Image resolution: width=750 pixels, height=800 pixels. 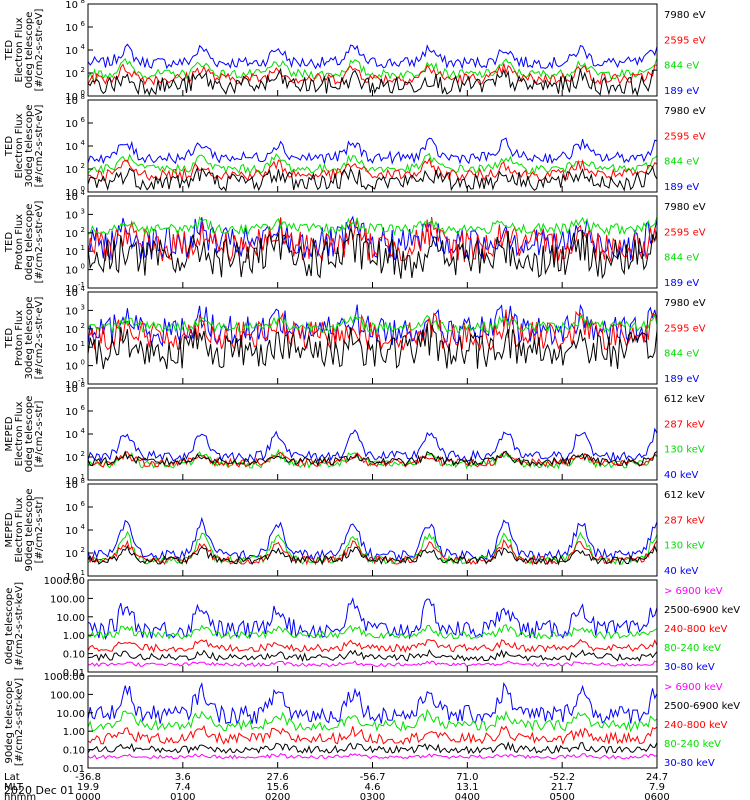 What do you see at coordinates (39, 433) in the screenshot?
I see `y-axis-title-line: [#/cm2-s-str]` at bounding box center [39, 433].